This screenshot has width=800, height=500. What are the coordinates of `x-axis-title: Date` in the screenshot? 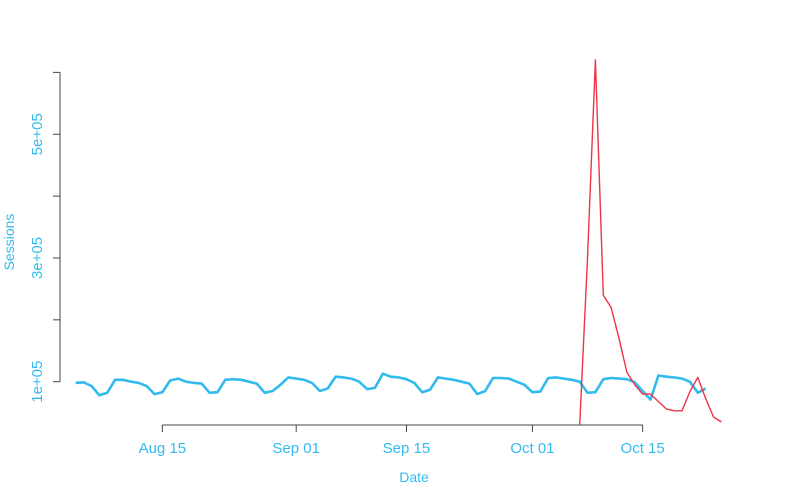 It's located at (414, 477).